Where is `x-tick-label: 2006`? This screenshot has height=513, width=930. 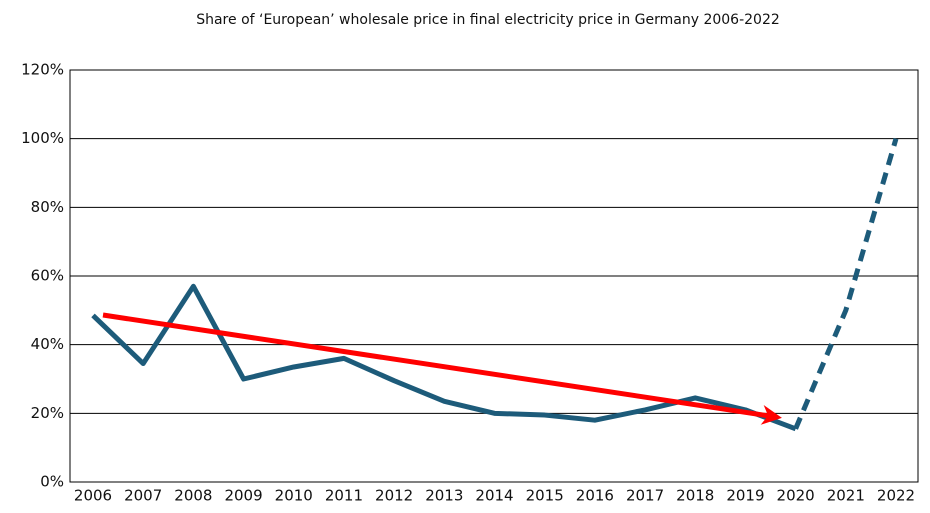
x-tick-label: 2006 is located at coordinates (93, 496).